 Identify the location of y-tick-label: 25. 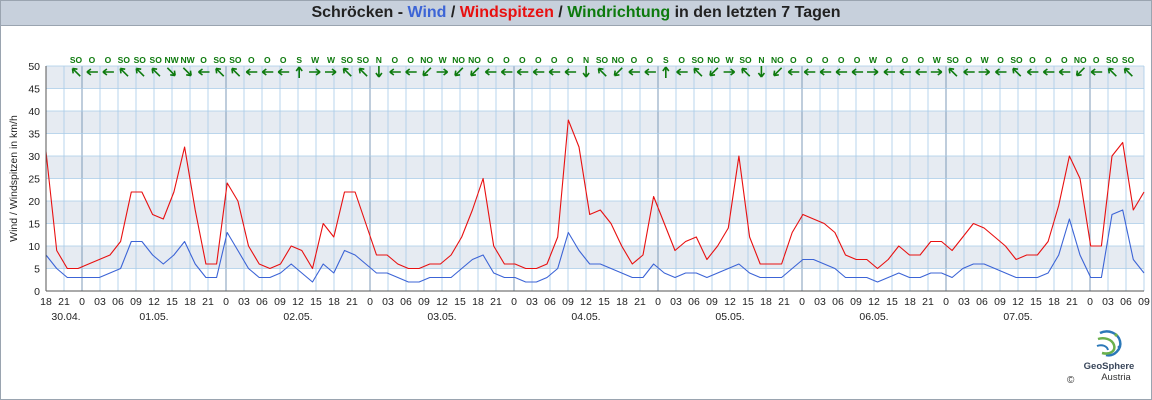
(34, 180).